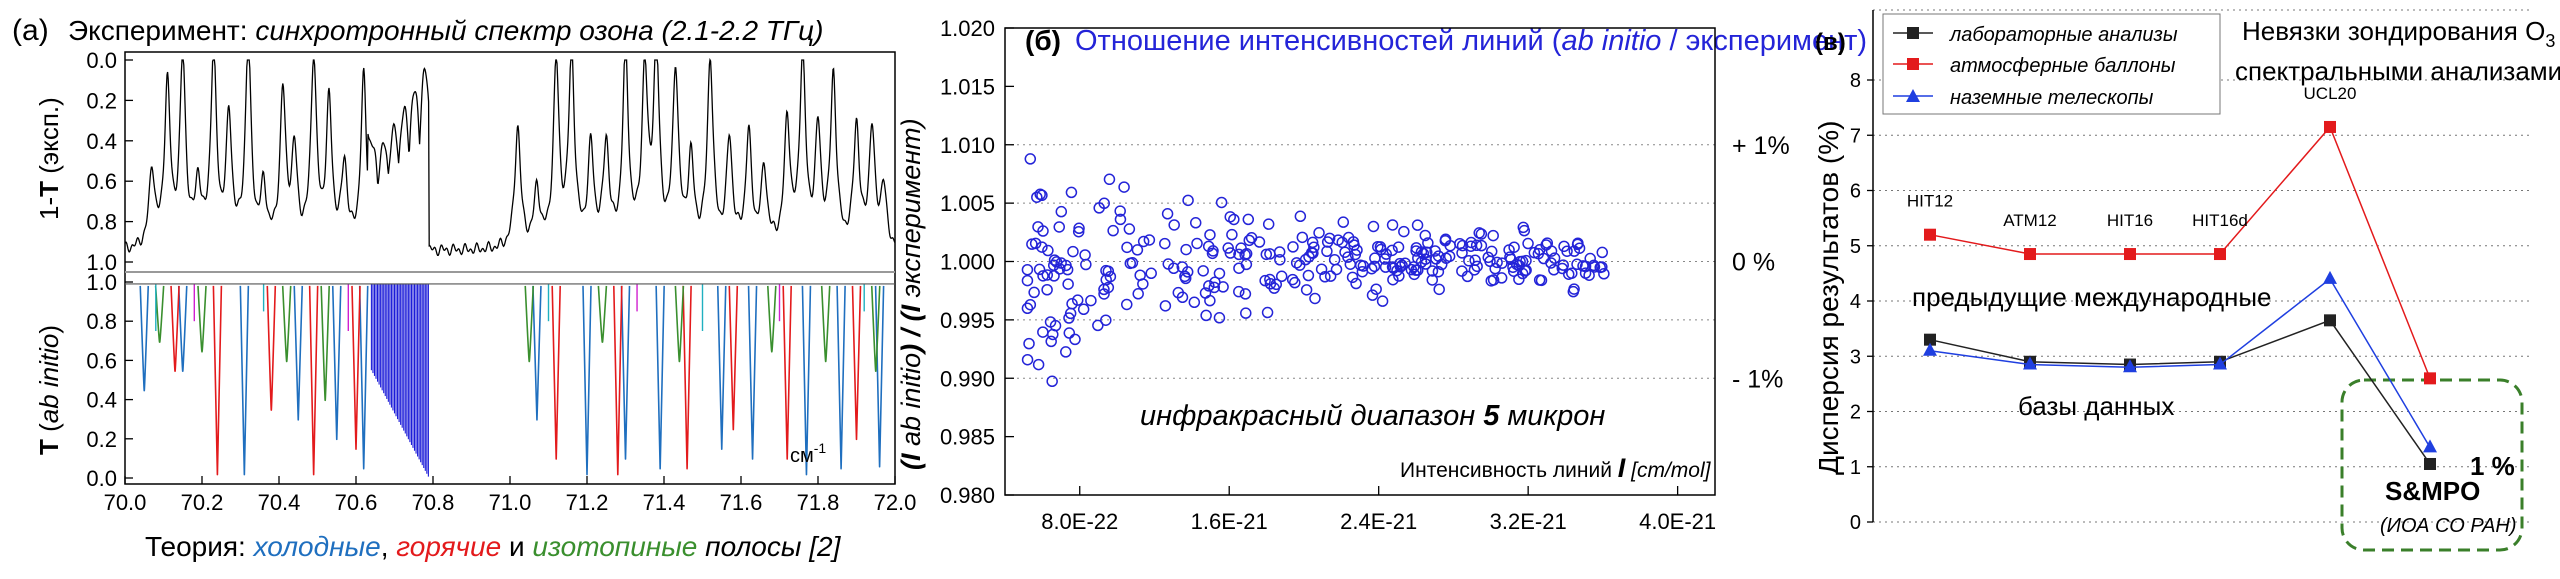 The width and height of the screenshot is (2560, 579). Describe the element at coordinates (2398, 33) in the screenshot. I see `panel-c-title-line1: Невязки зондирования O3` at that location.